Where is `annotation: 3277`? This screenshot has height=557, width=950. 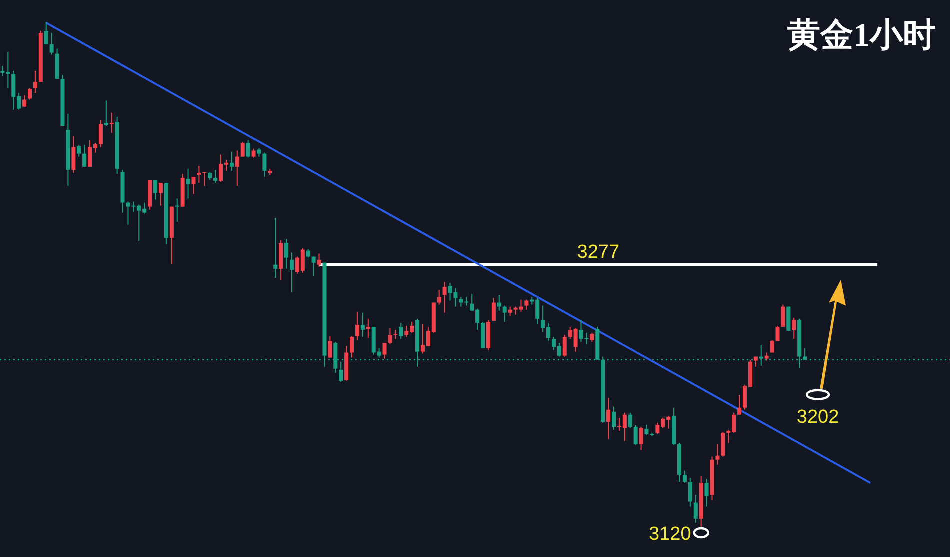 annotation: 3277 is located at coordinates (598, 252).